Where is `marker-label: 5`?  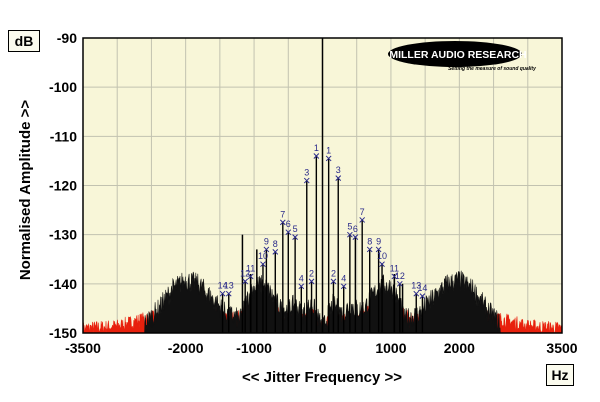 marker-label: 5 is located at coordinates (295, 229).